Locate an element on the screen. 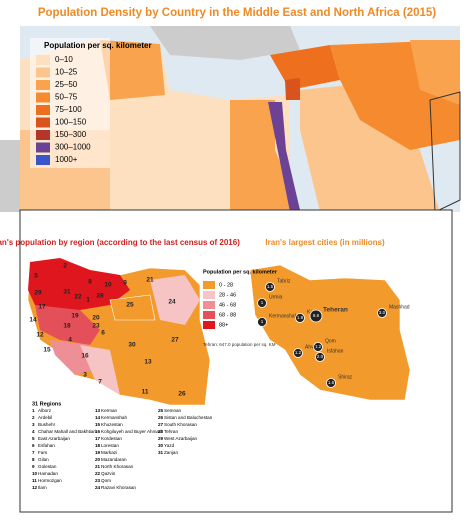 The image size is (474, 526). list-number: 18 is located at coordinates (98, 445).